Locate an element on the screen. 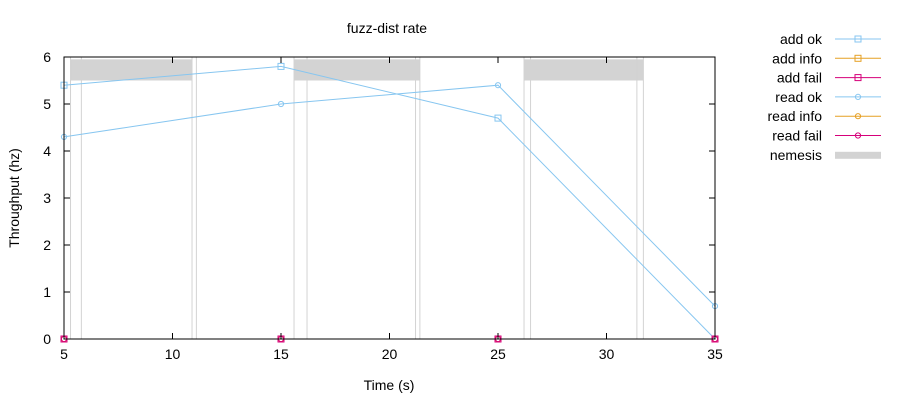 The width and height of the screenshot is (900, 400). legend-label: nemesis is located at coordinates (796, 155).